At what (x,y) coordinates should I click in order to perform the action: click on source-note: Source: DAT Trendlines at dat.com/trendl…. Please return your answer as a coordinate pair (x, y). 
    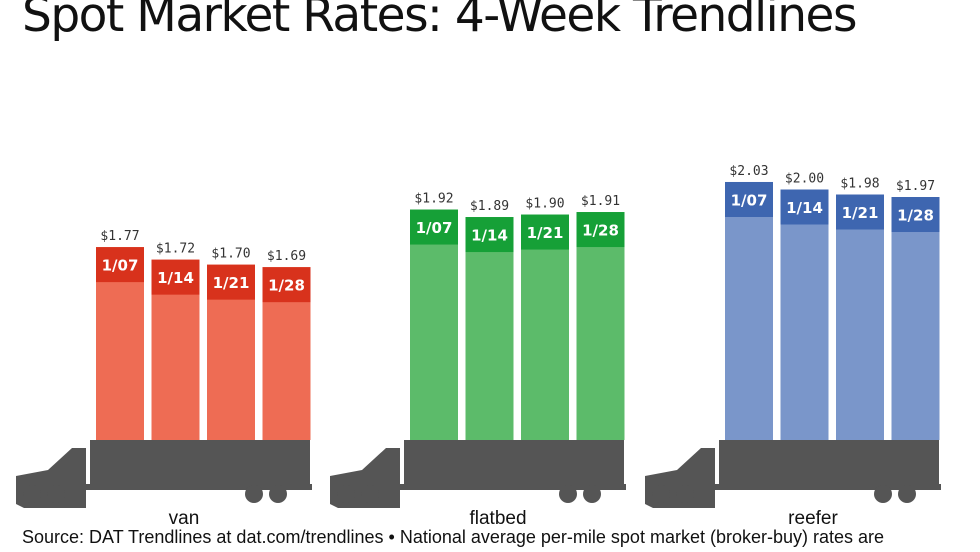
    Looking at the image, I should click on (453, 537).